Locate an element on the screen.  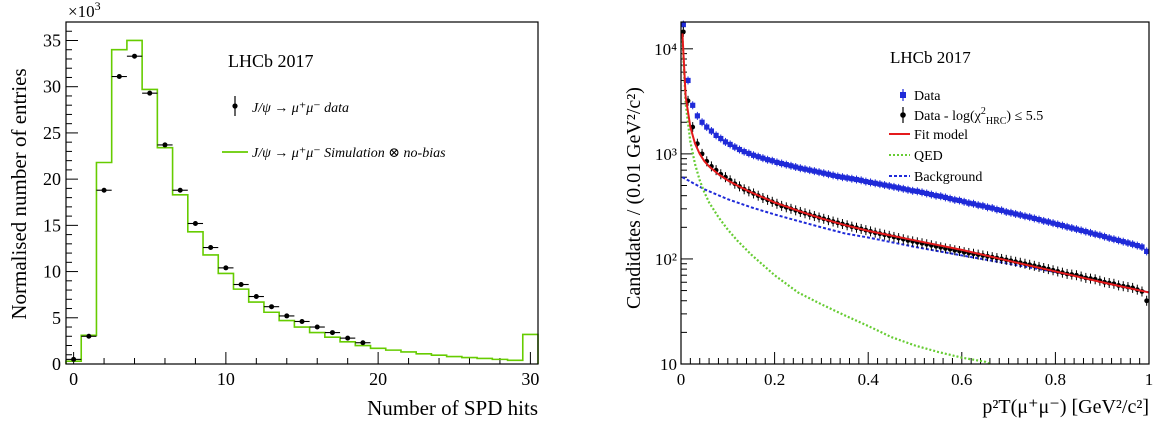
legend-label-data: J/ψ → μ⁺μ⁻ data is located at coordinates (300, 108).